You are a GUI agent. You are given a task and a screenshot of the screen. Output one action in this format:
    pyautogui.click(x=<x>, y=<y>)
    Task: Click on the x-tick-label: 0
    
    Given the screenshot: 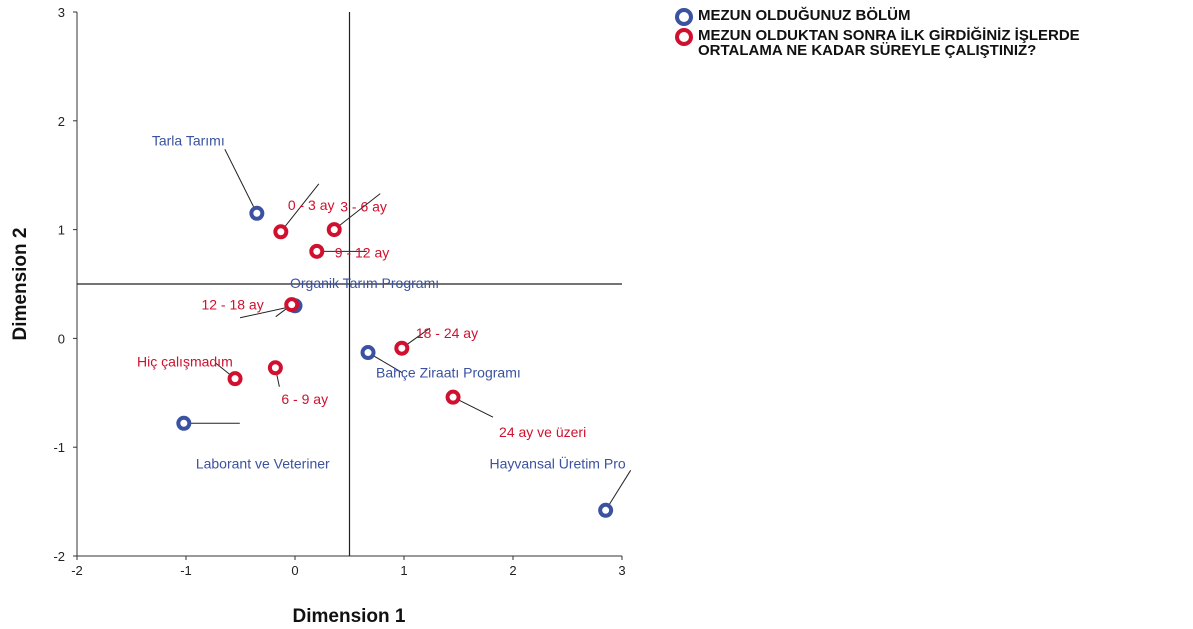 What is the action you would take?
    pyautogui.click(x=294, y=570)
    